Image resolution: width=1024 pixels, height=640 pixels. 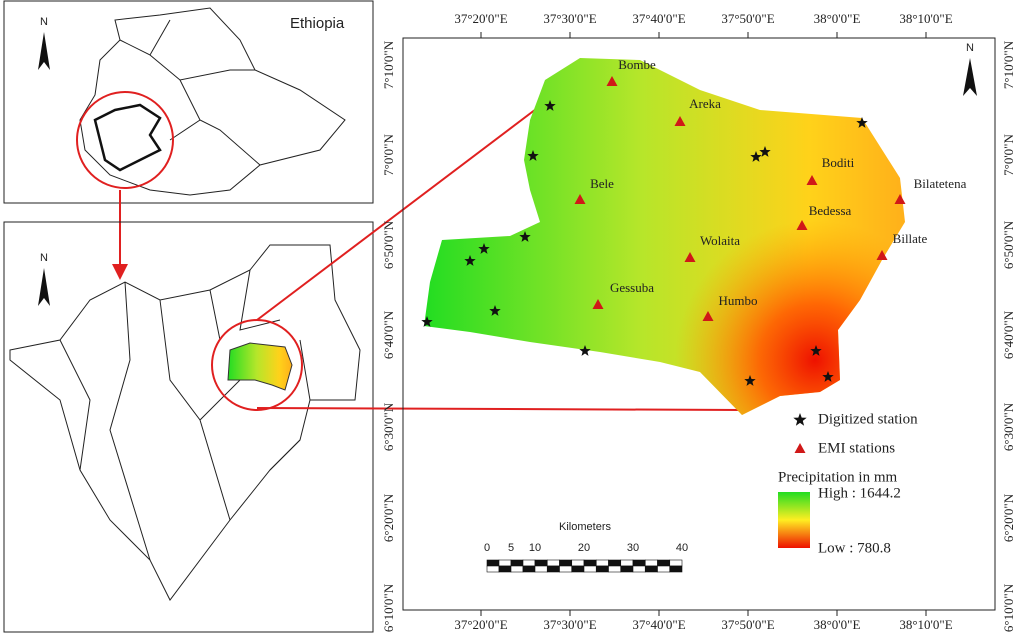 What do you see at coordinates (830, 210) in the screenshot?
I see `station-label: Bedessa` at bounding box center [830, 210].